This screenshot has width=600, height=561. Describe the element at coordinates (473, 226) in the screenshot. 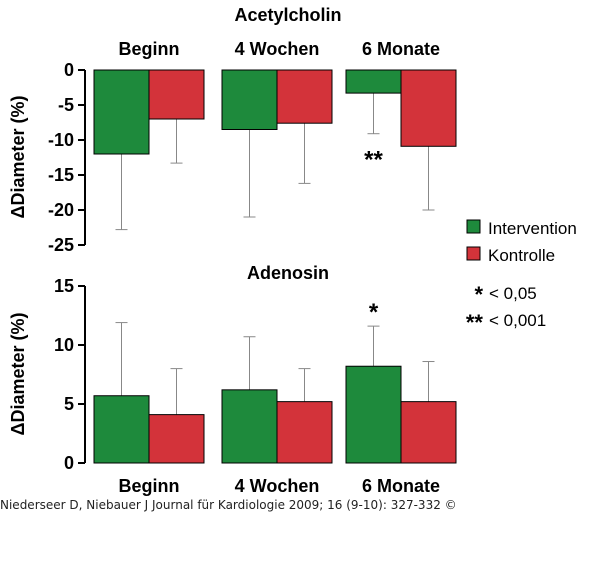

I see `legend-swatch-intervention` at that location.